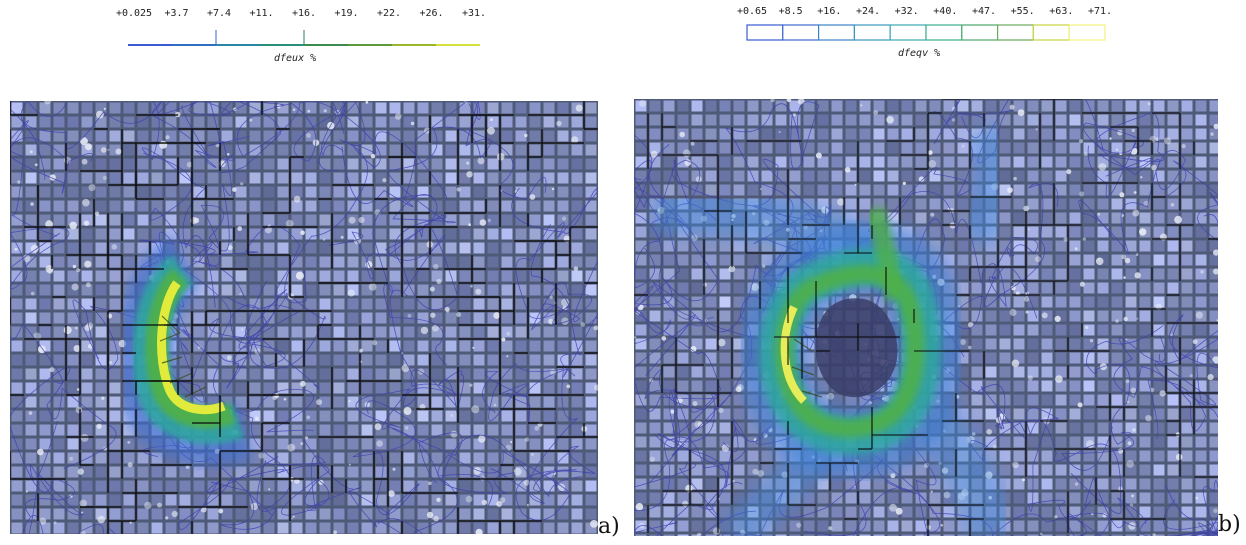 This screenshot has height=545, width=1246. Describe the element at coordinates (1229, 524) in the screenshot. I see `panel-label-b: b)` at that location.